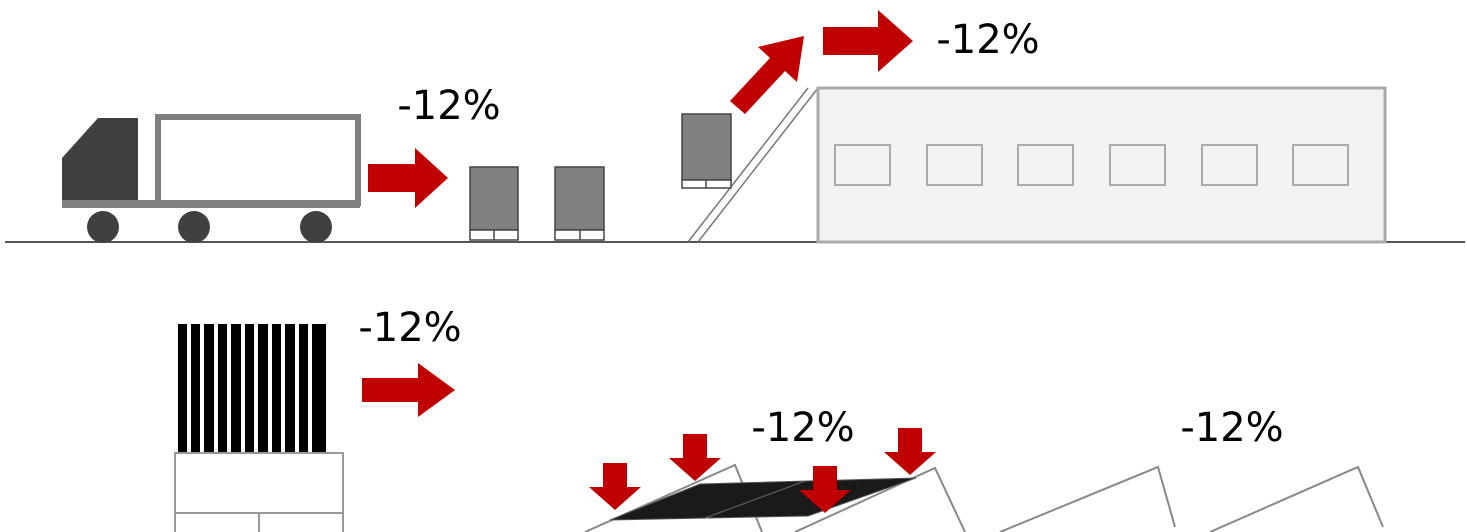 The width and height of the screenshot is (1467, 532). Describe the element at coordinates (1101, 165) in the screenshot. I see `building` at that location.